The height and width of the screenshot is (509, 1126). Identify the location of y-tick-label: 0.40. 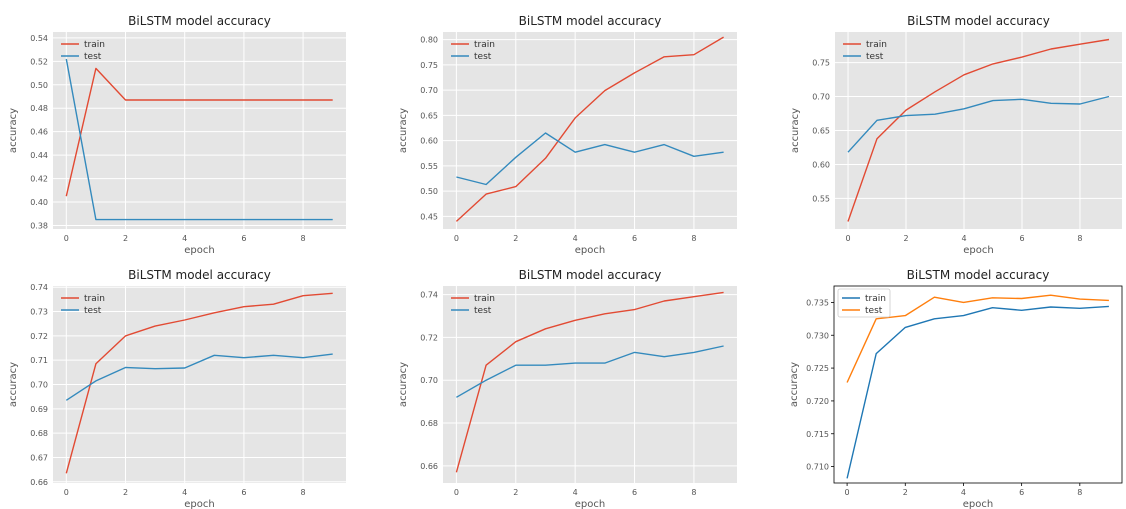
(39, 202).